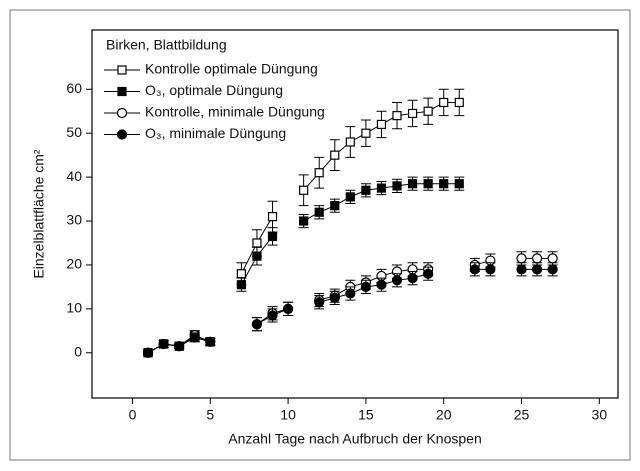 Image resolution: width=640 pixels, height=471 pixels. Describe the element at coordinates (78, 351) in the screenshot. I see `y-tick-label: 0` at that location.